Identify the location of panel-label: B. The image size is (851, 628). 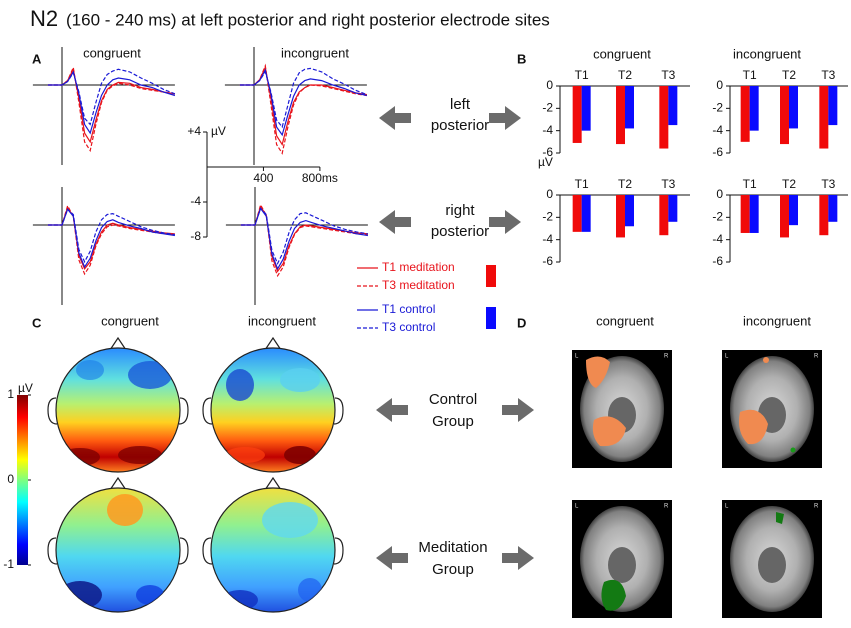
(521, 58).